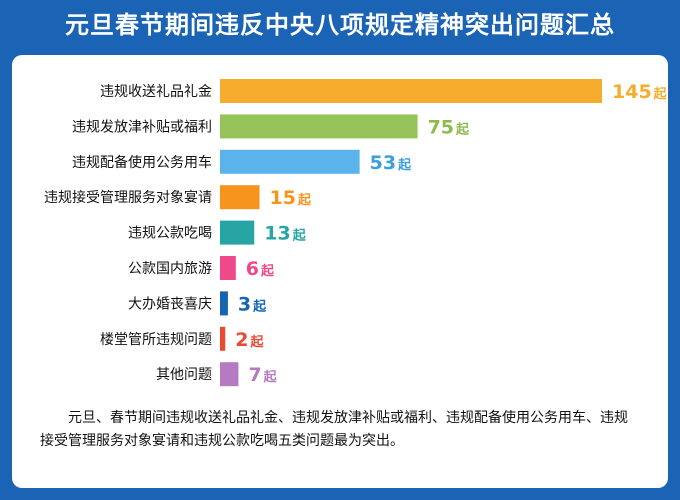  I want to click on category-label: 违规发放津补贴或福利, so click(142, 127).